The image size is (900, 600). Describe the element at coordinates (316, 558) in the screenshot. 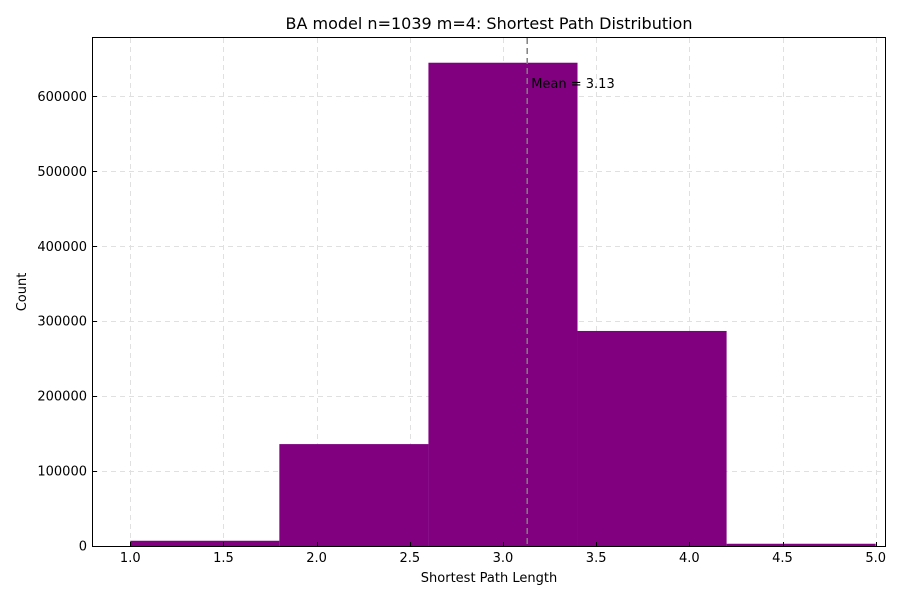

I see `x-tick-label: 2.0` at that location.